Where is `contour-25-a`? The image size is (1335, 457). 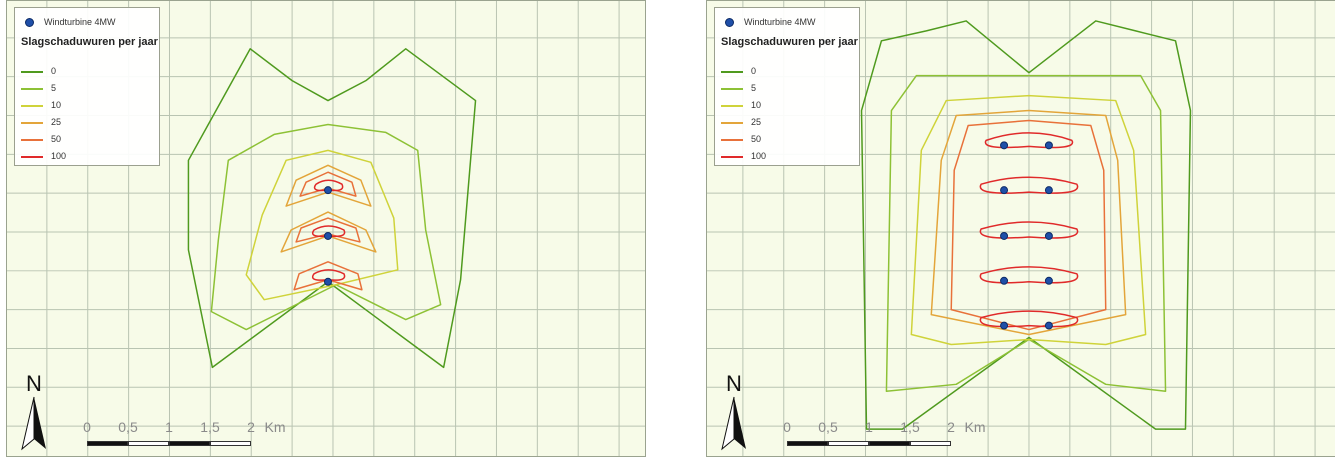
contour-25-a is located at coordinates (328, 185).